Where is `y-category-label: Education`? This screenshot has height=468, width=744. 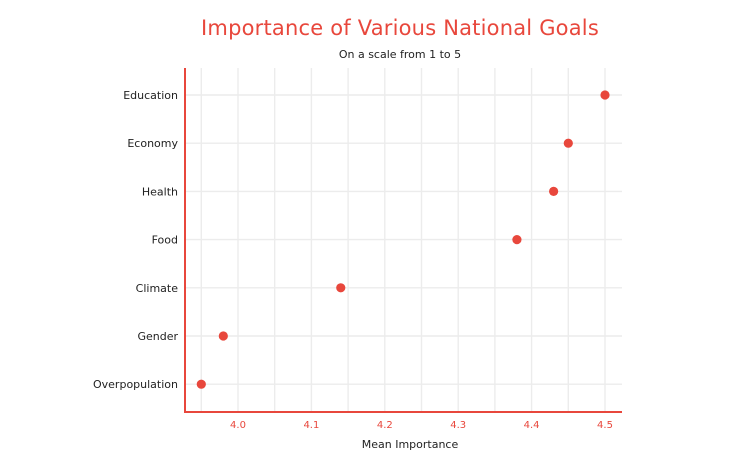 y-category-label: Education is located at coordinates (150, 95).